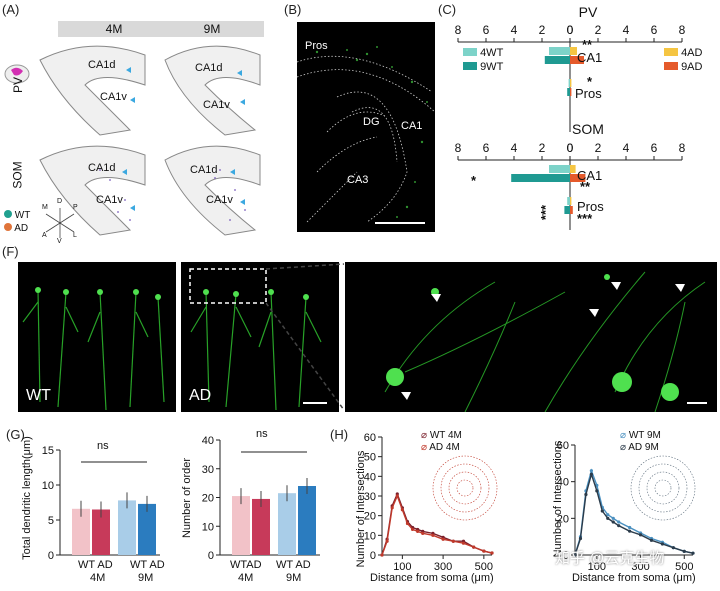  What do you see at coordinates (570, 148) in the screenshot?
I see `som-right-tick-label: 0` at bounding box center [570, 148].